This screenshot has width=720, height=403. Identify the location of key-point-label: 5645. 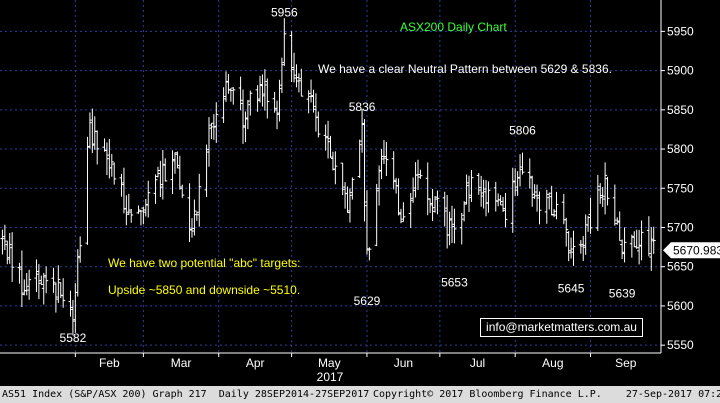
(571, 289).